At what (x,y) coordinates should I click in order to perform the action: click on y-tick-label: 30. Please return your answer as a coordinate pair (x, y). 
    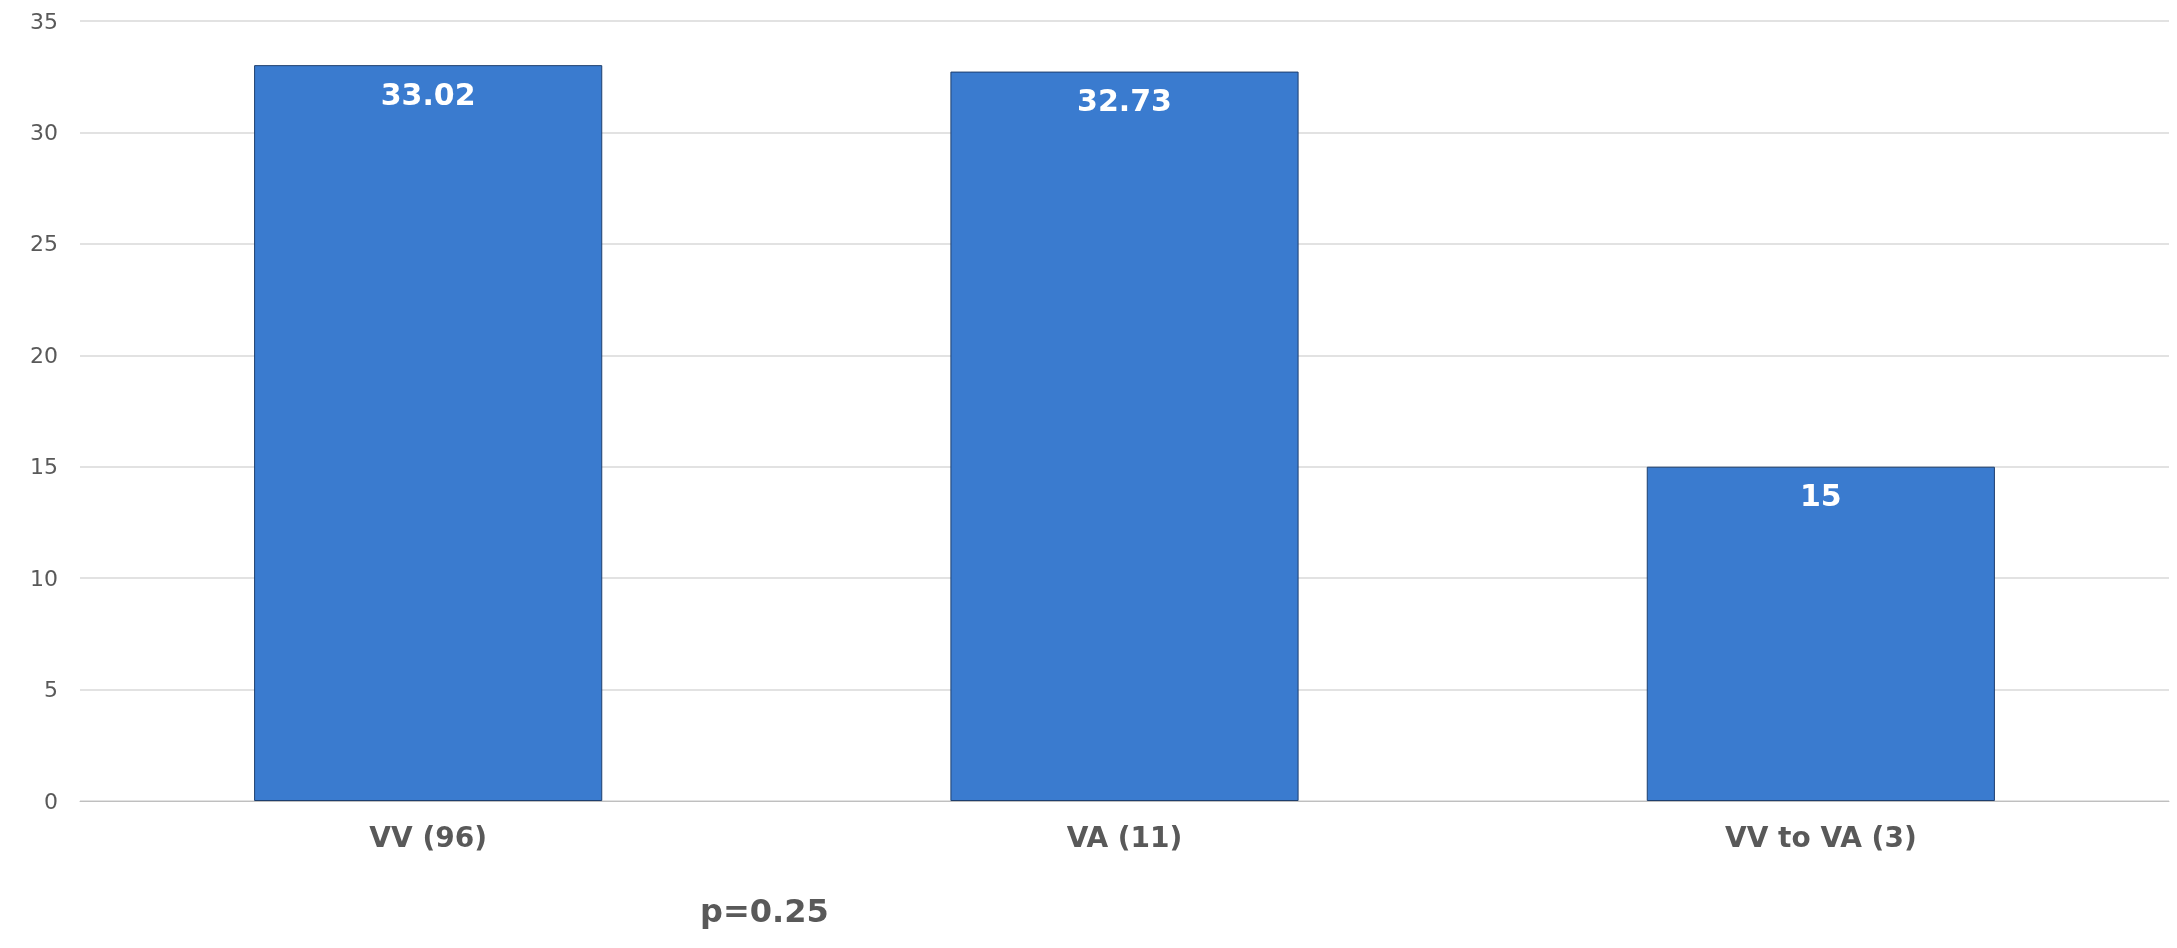
    Looking at the image, I should click on (44, 132).